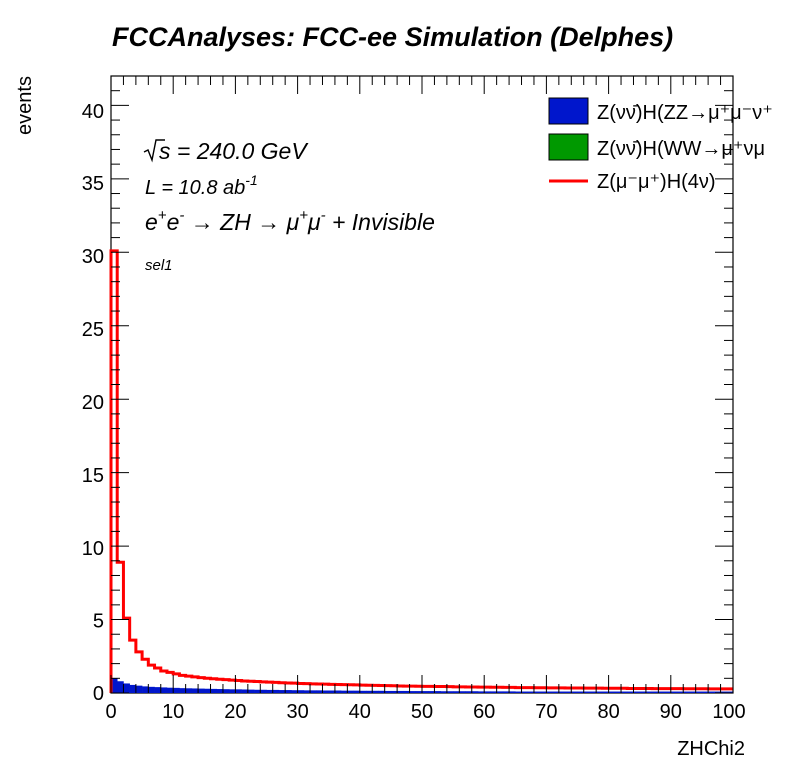 The width and height of the screenshot is (796, 772). I want to click on y-tick-labels: 0 5 10 15 20 25 30 35 40, so click(93, 403).